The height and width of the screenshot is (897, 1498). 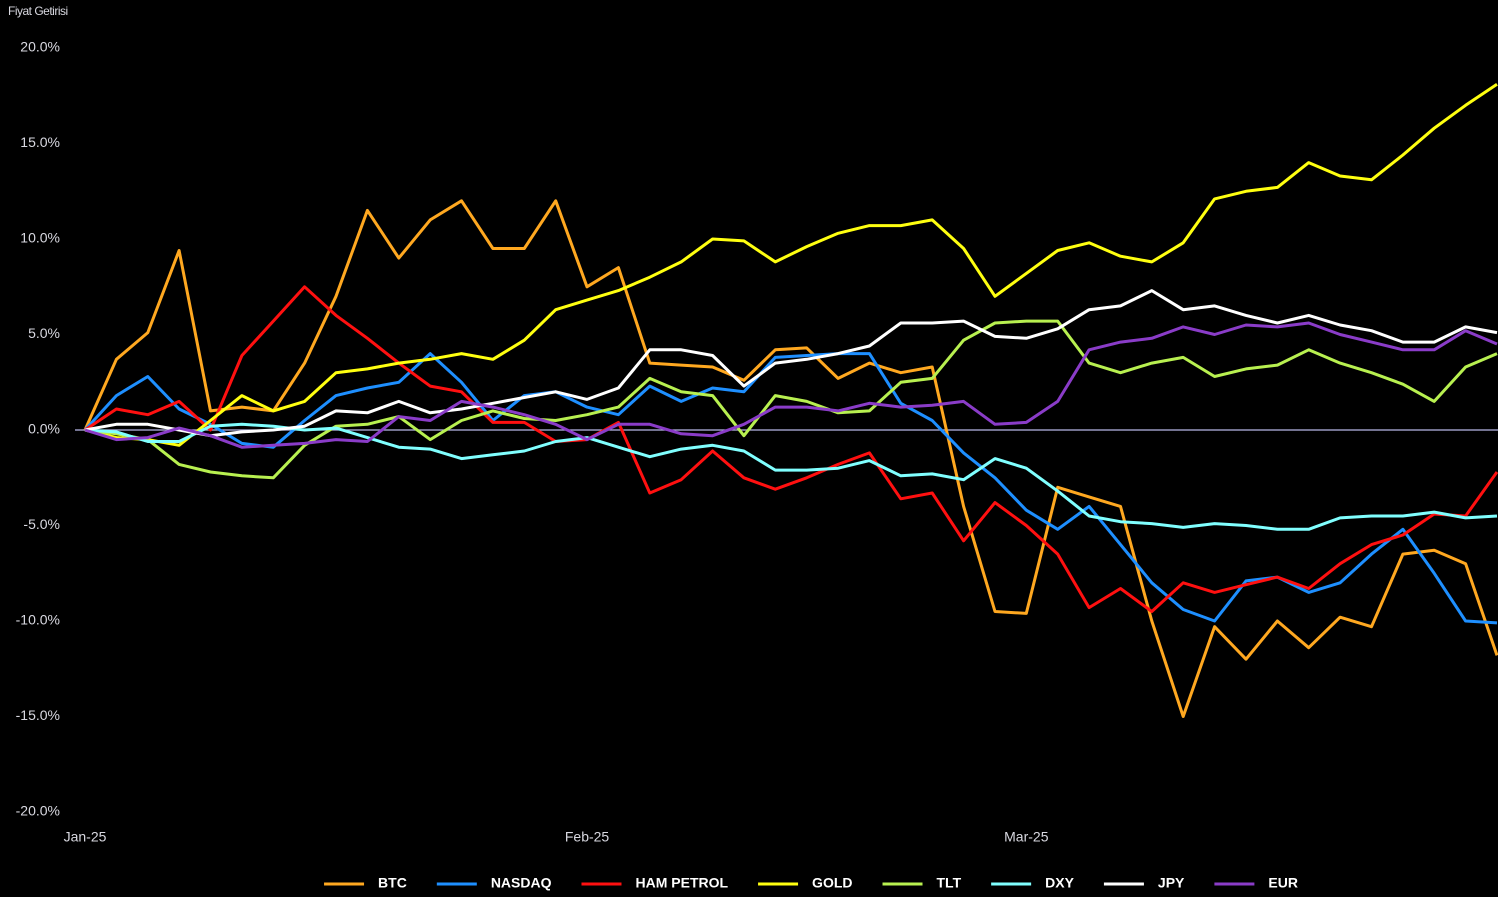 I want to click on y-tick-label: -5.0%, so click(x=41, y=524).